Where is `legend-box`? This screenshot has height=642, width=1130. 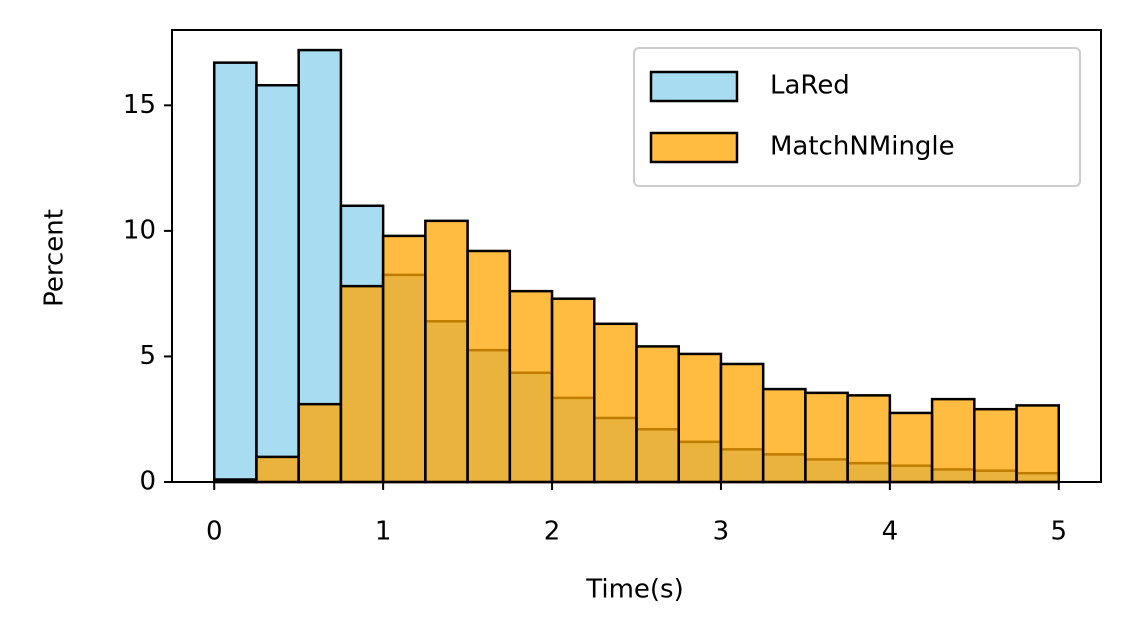 legend-box is located at coordinates (857, 117).